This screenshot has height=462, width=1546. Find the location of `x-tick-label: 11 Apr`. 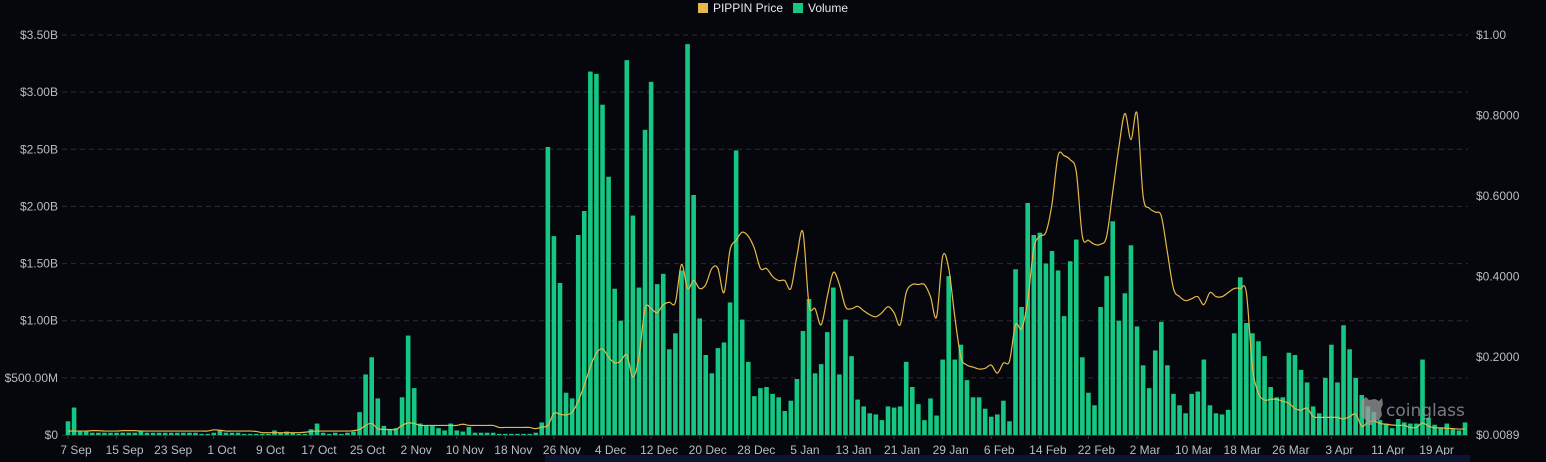

x-tick-label: 11 Apr is located at coordinates (1388, 450).